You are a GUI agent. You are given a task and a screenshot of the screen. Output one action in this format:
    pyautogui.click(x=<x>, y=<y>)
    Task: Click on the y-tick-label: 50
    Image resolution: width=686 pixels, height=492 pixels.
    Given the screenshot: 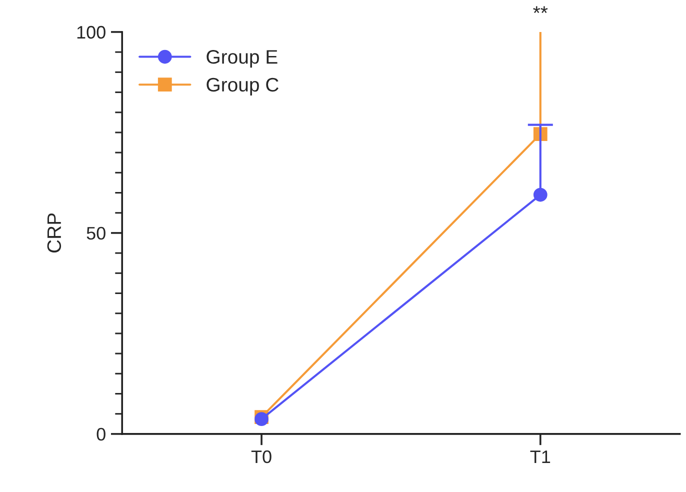 What is the action you would take?
    pyautogui.click(x=96, y=233)
    